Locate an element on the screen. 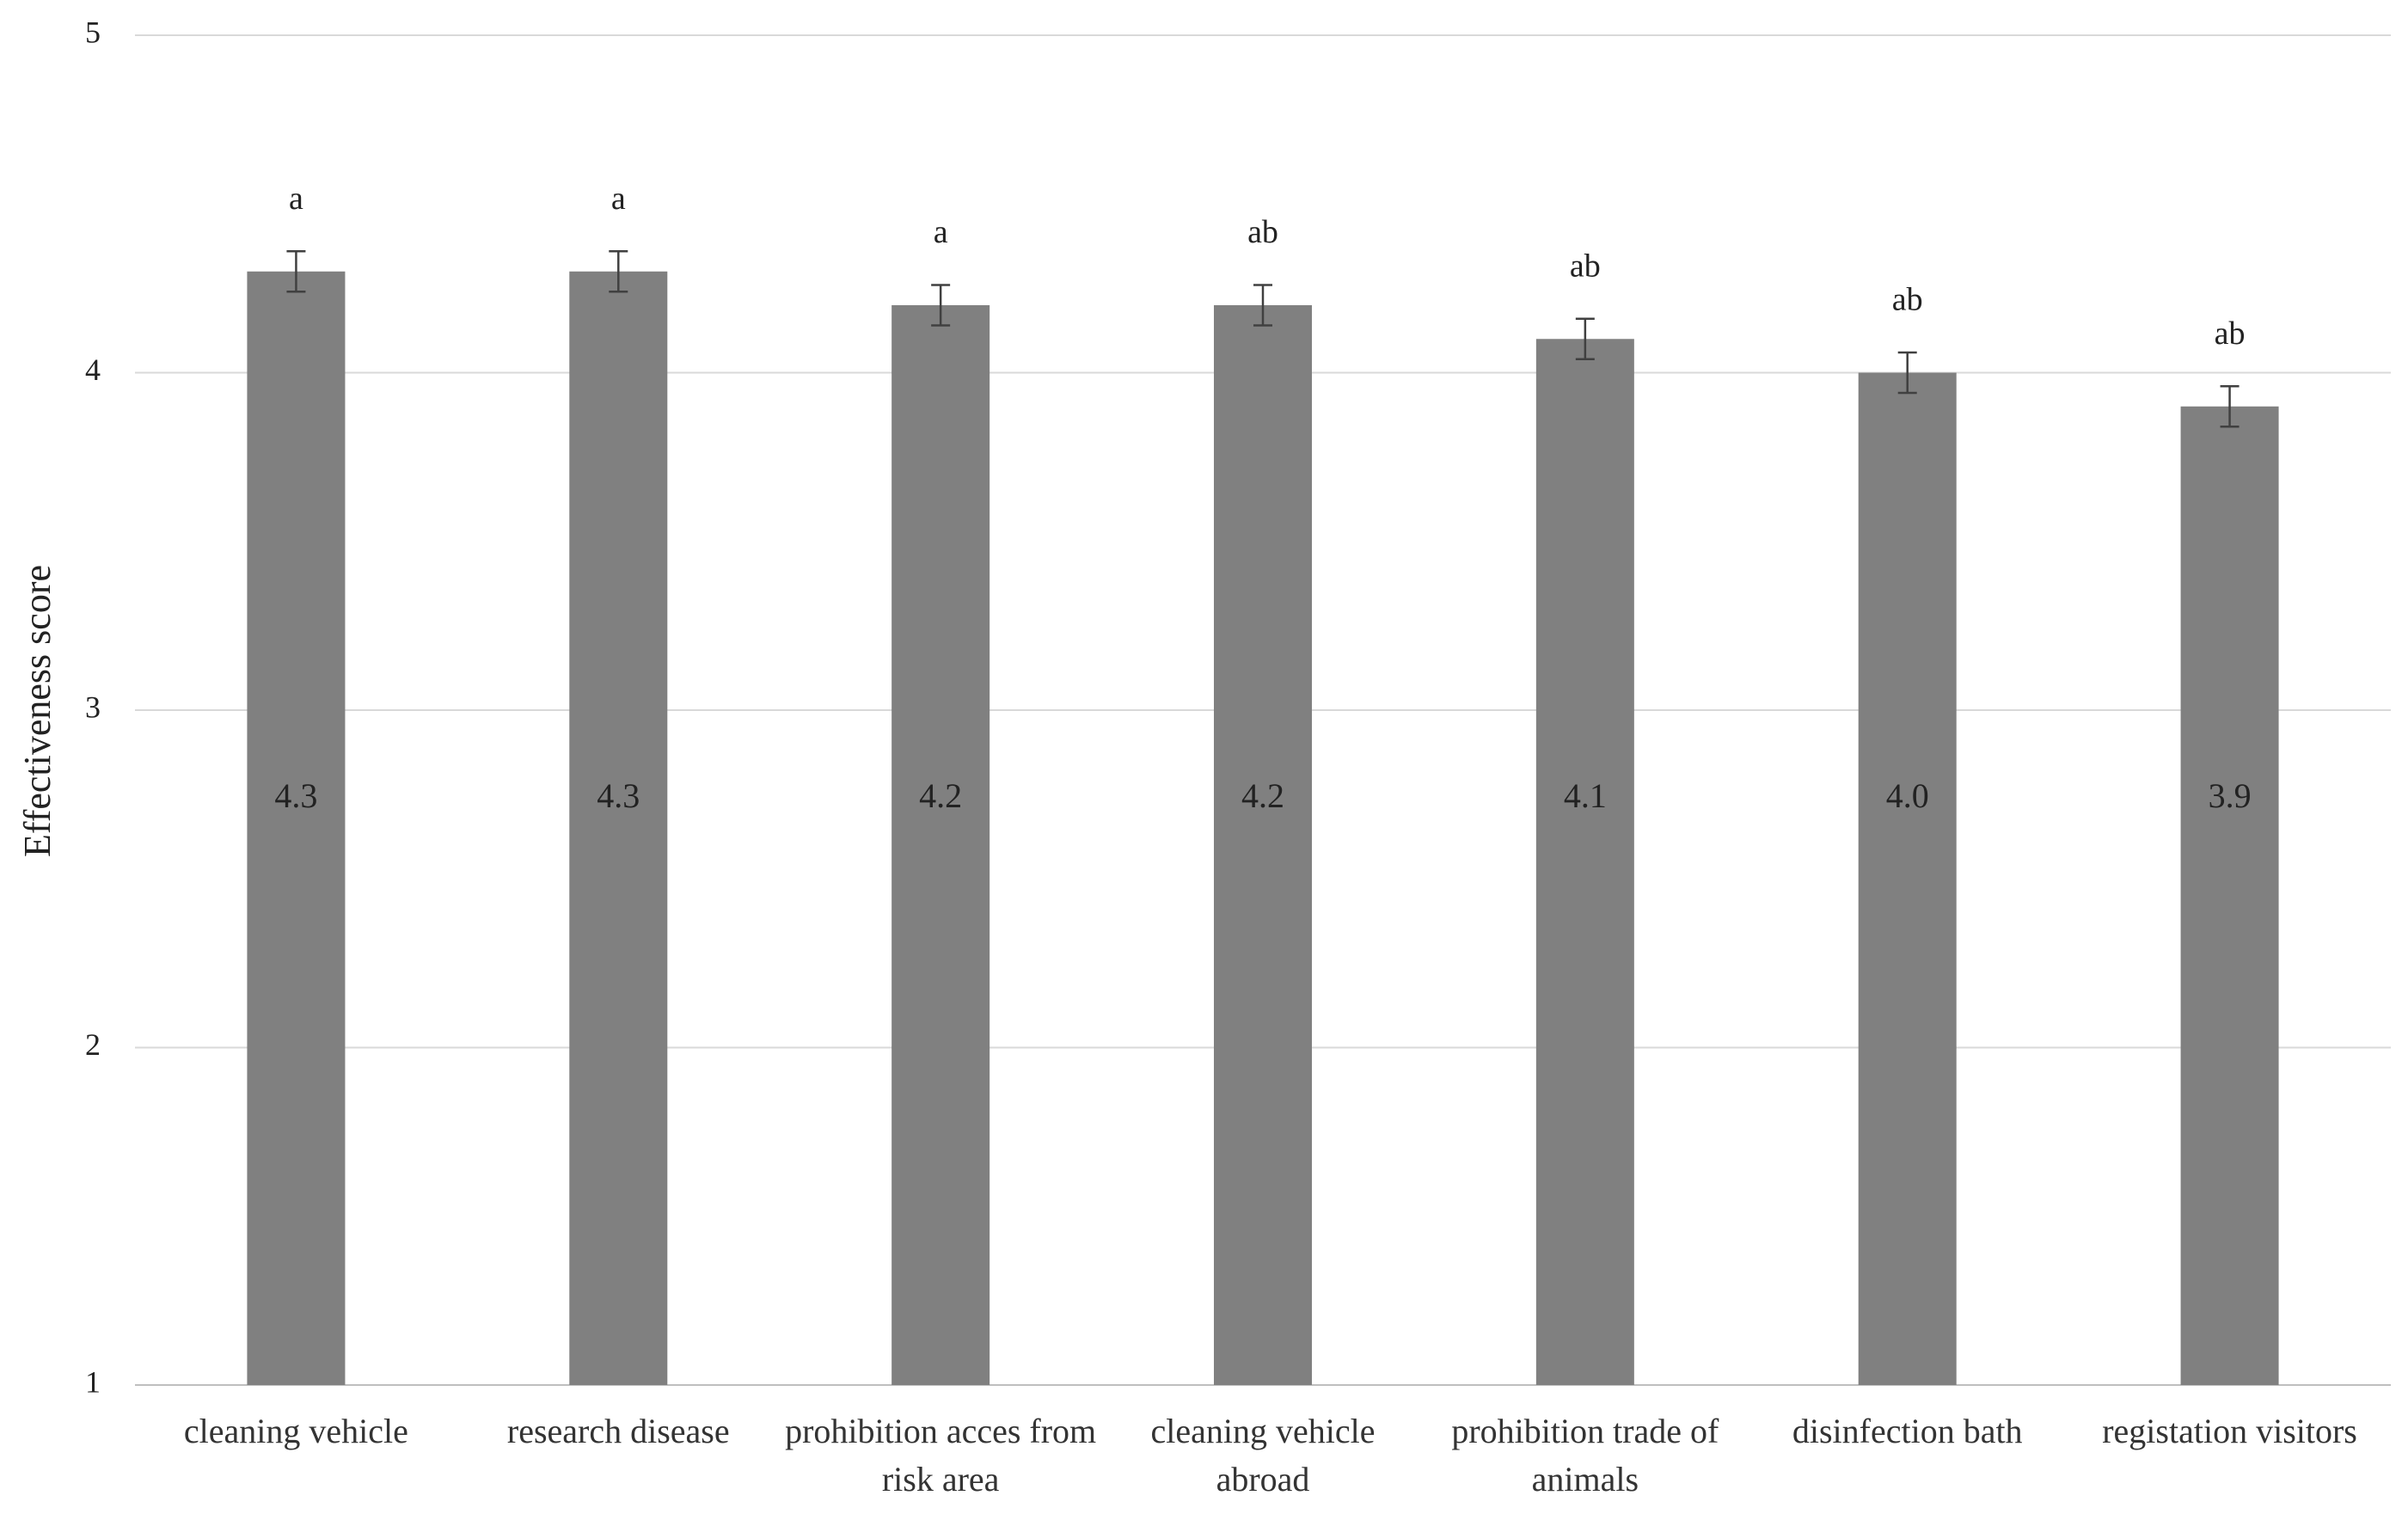 The image size is (2408, 1520). x-tick-label: prohibition acces from risk area is located at coordinates (941, 1456).